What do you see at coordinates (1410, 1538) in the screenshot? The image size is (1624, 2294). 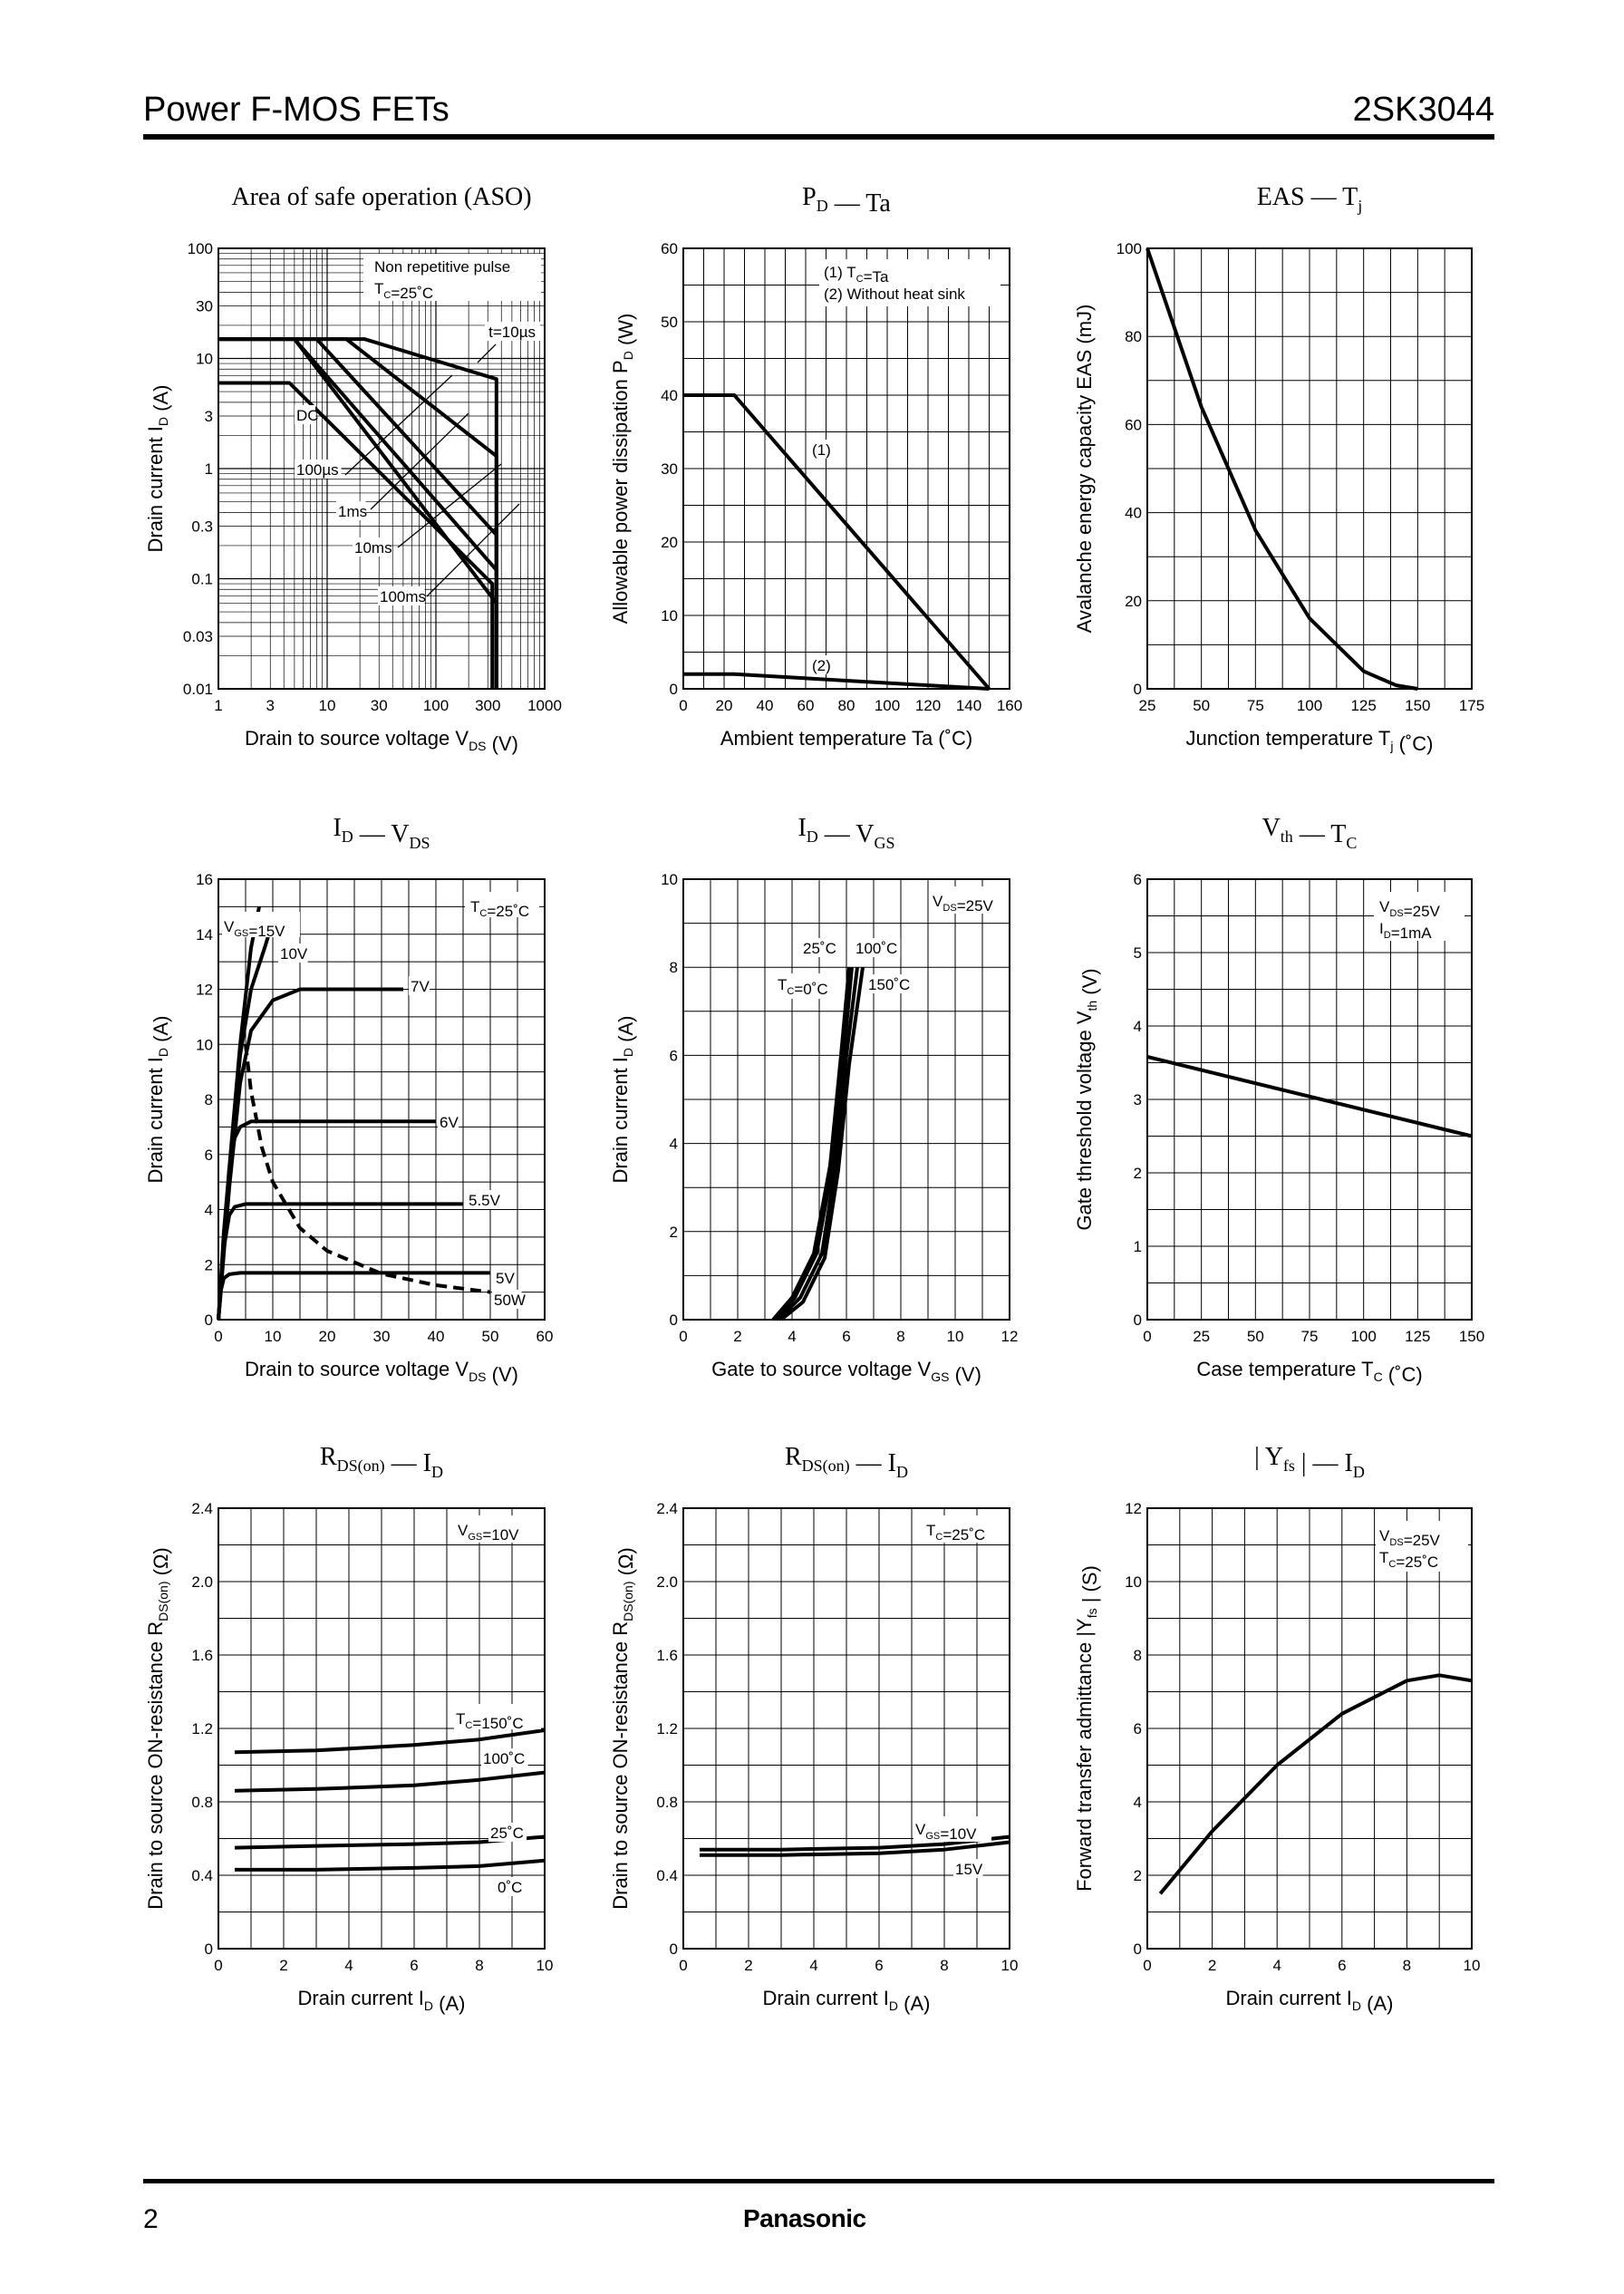 I see `annotation: VDS=25V` at bounding box center [1410, 1538].